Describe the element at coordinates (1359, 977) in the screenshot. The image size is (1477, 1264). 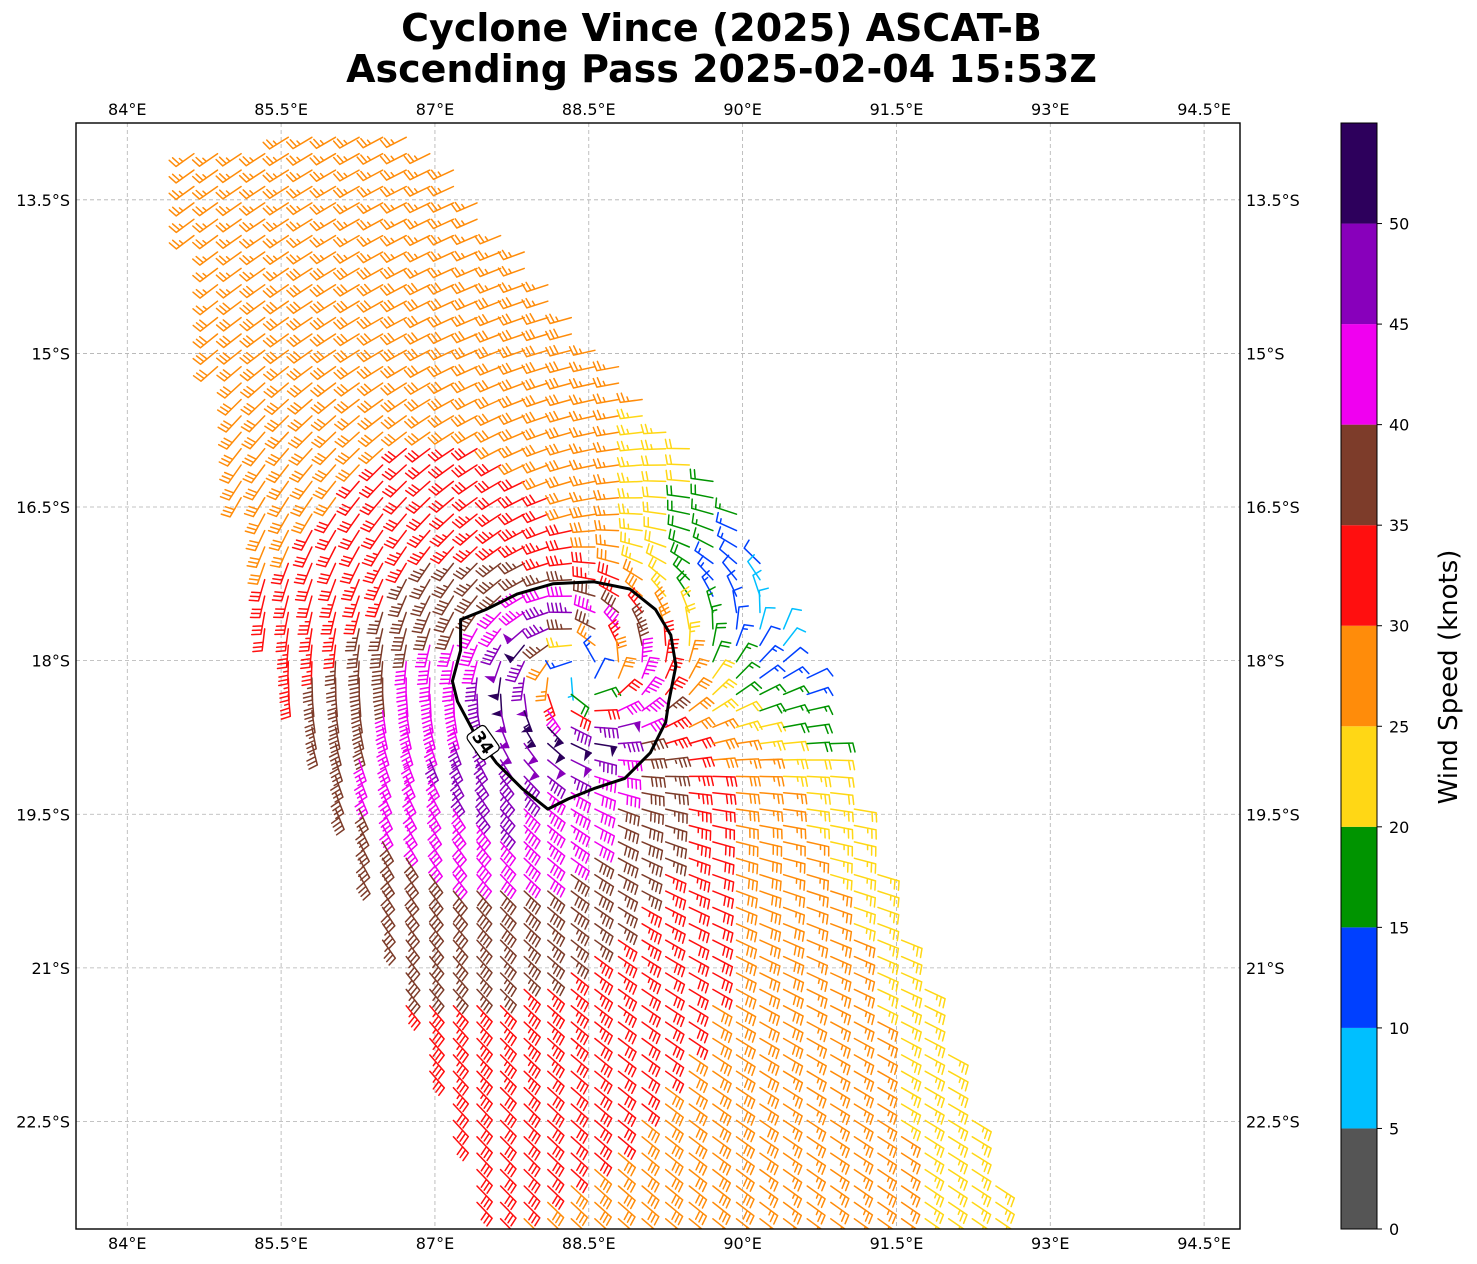
I see `colorbar-segment` at that location.